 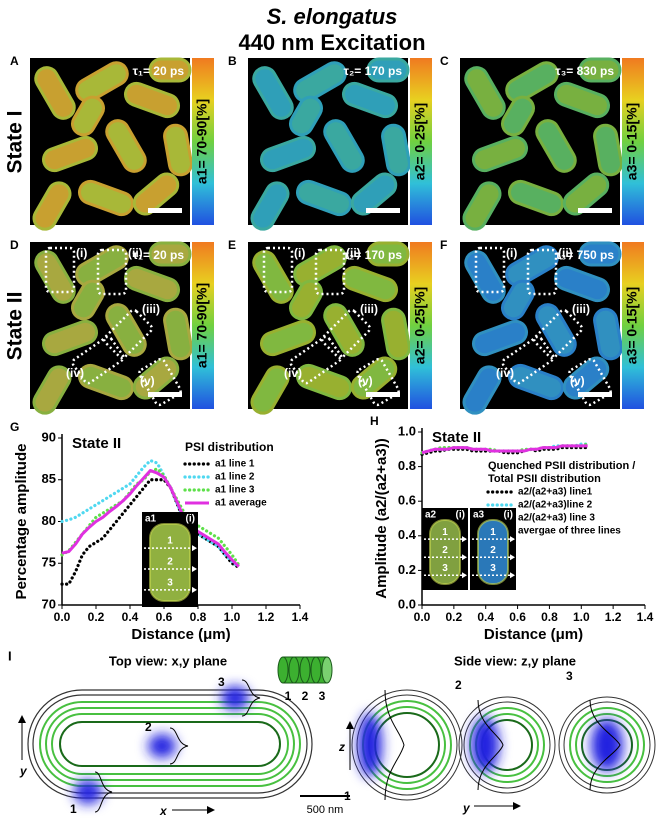 I want to click on panel-letter: D, so click(x=14, y=245).